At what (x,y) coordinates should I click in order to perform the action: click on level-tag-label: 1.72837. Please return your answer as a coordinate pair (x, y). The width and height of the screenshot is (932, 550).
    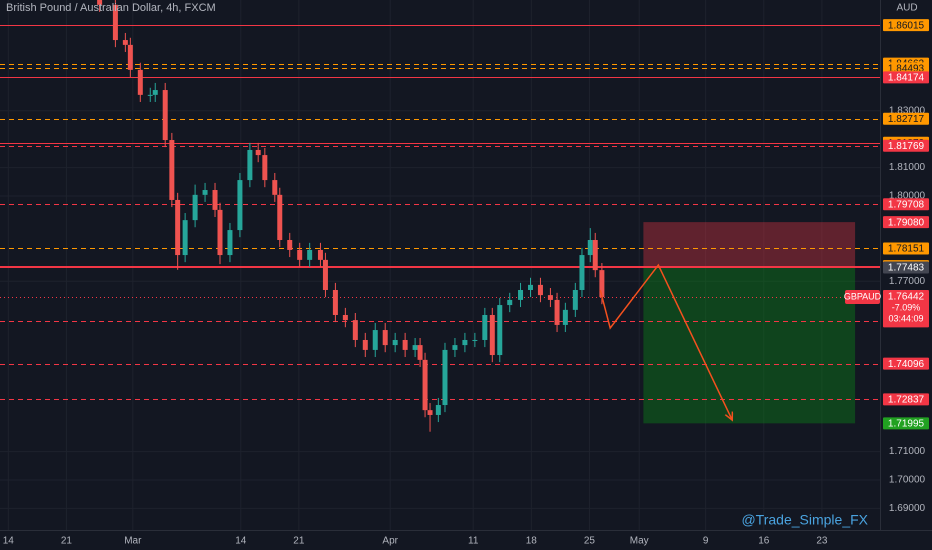
    Looking at the image, I should click on (906, 400).